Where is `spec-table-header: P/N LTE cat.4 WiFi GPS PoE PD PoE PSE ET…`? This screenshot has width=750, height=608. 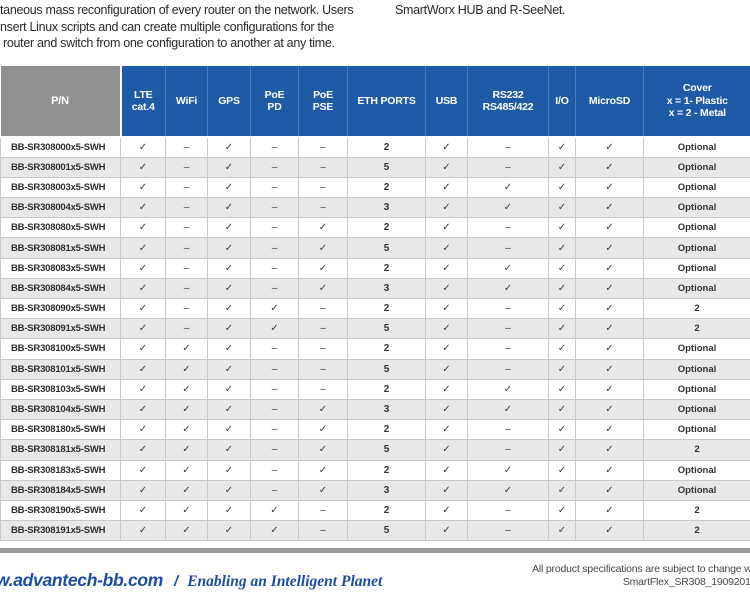 spec-table-header: P/N LTE cat.4 WiFi GPS PoE PD PoE PSE ET… is located at coordinates (375, 102).